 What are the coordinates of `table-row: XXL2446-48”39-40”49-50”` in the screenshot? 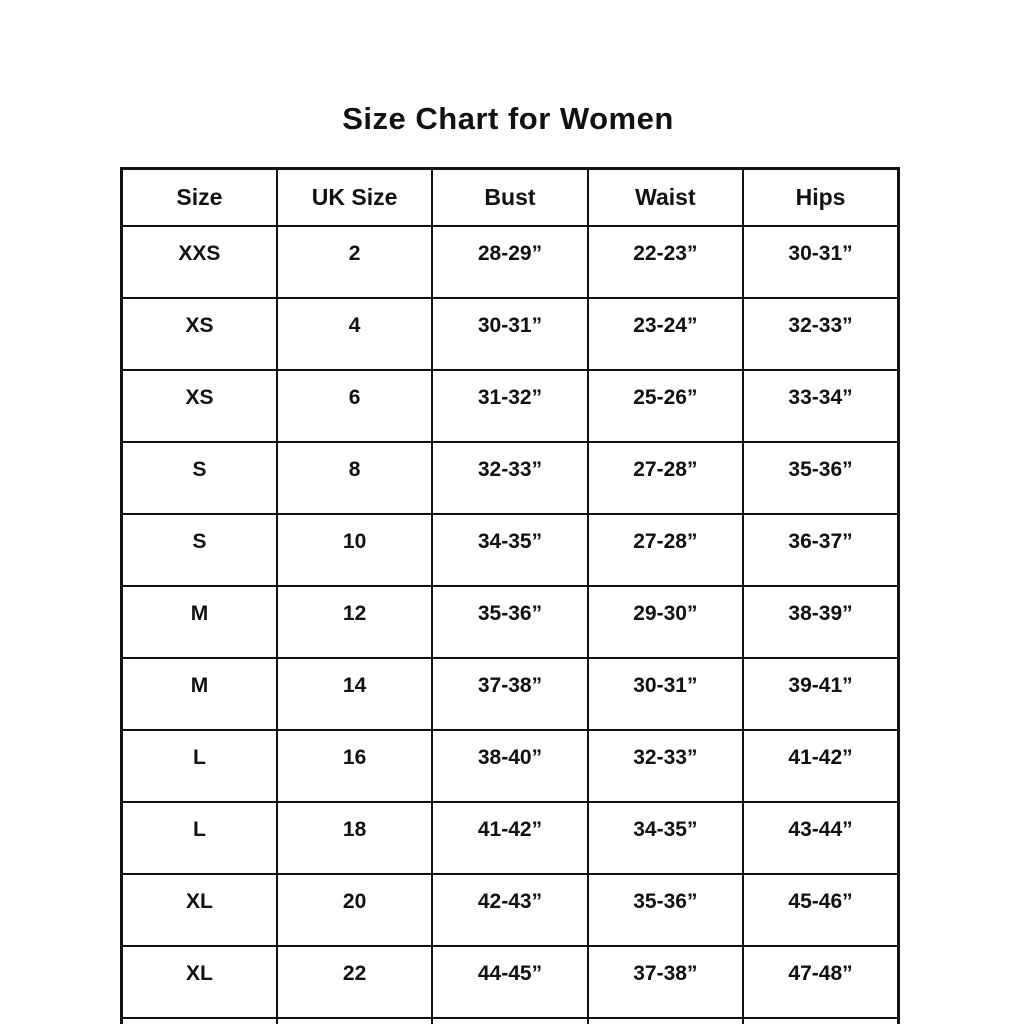 It's located at (510, 1020).